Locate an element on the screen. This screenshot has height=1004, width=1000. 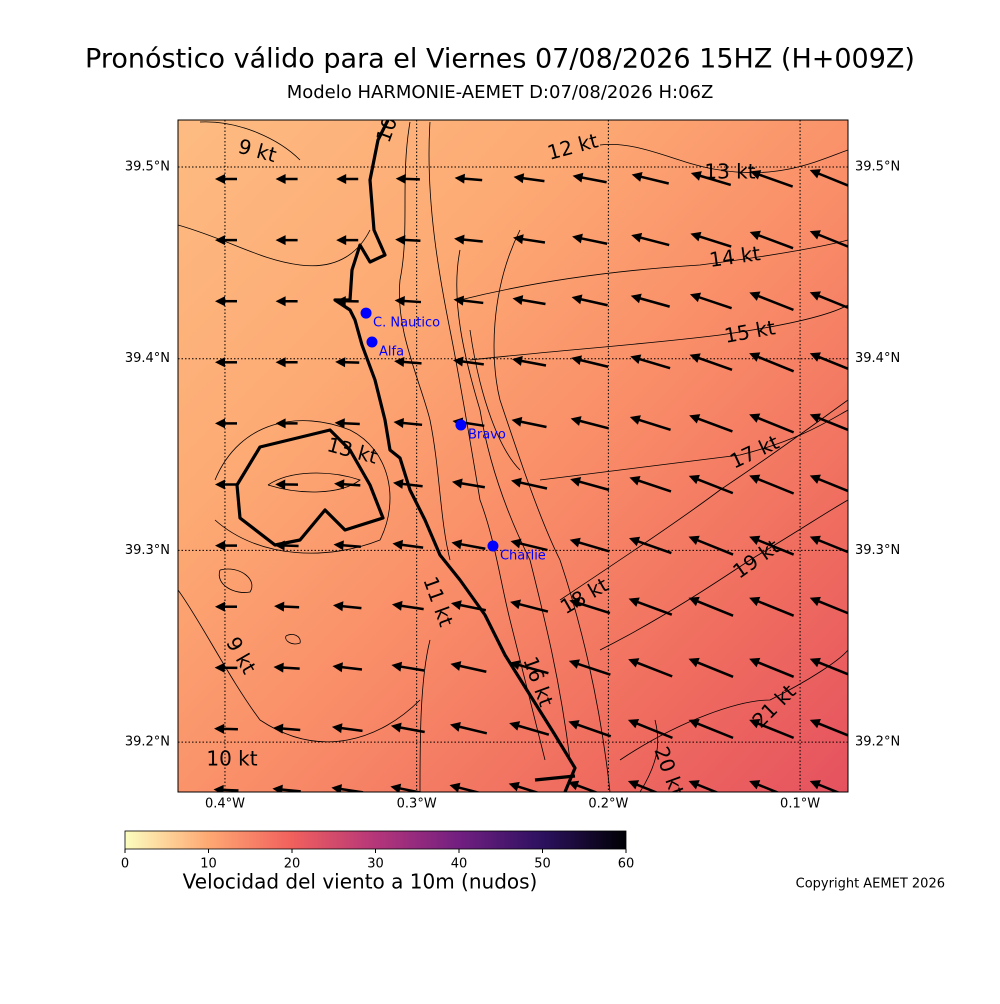
x-tick-label: 0.3°W is located at coordinates (417, 804).